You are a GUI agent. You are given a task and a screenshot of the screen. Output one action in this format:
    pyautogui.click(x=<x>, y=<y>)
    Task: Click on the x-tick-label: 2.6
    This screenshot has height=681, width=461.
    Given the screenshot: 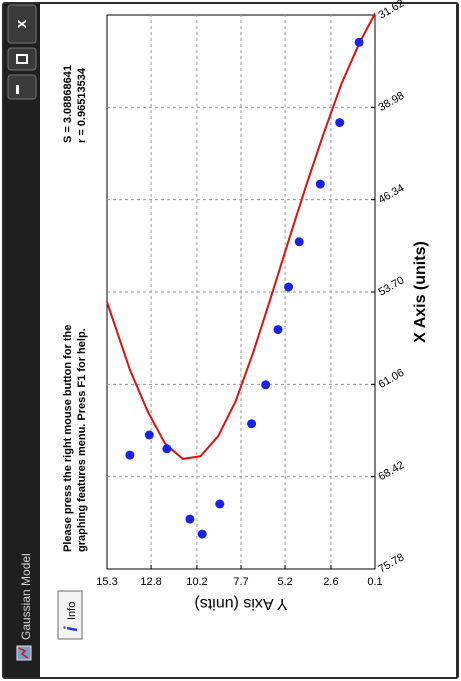 What is the action you would take?
    pyautogui.click(x=330, y=582)
    